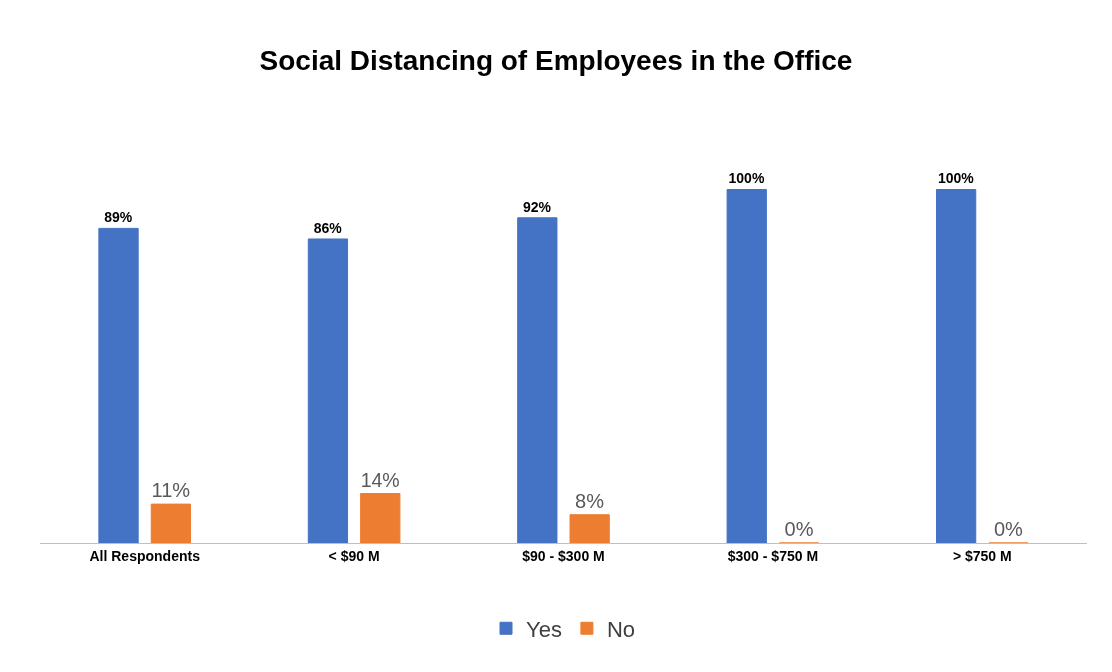 The width and height of the screenshot is (1112, 672). Describe the element at coordinates (982, 555) in the screenshot. I see `x-tick-label: > $750 M` at that location.